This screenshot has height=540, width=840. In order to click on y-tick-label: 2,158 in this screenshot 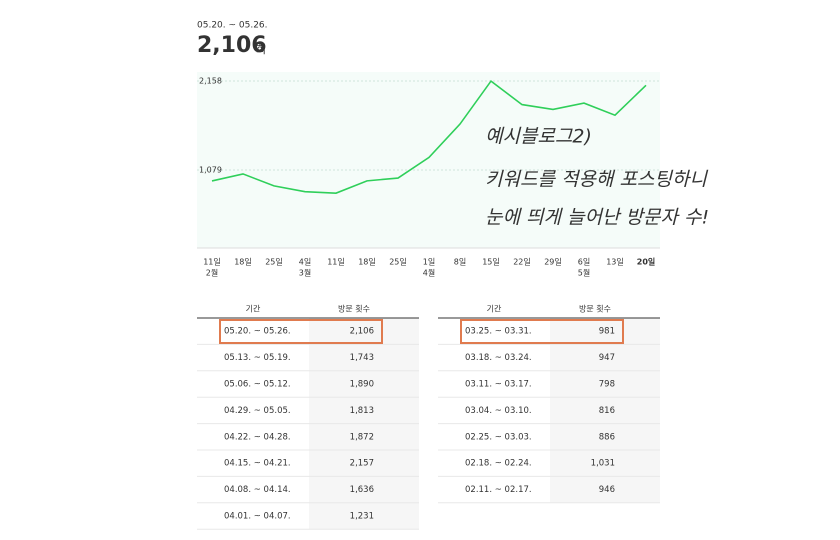, I will do `click(210, 80)`.